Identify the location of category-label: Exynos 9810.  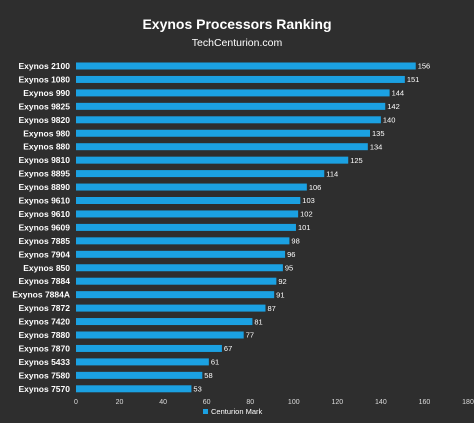
(44, 160).